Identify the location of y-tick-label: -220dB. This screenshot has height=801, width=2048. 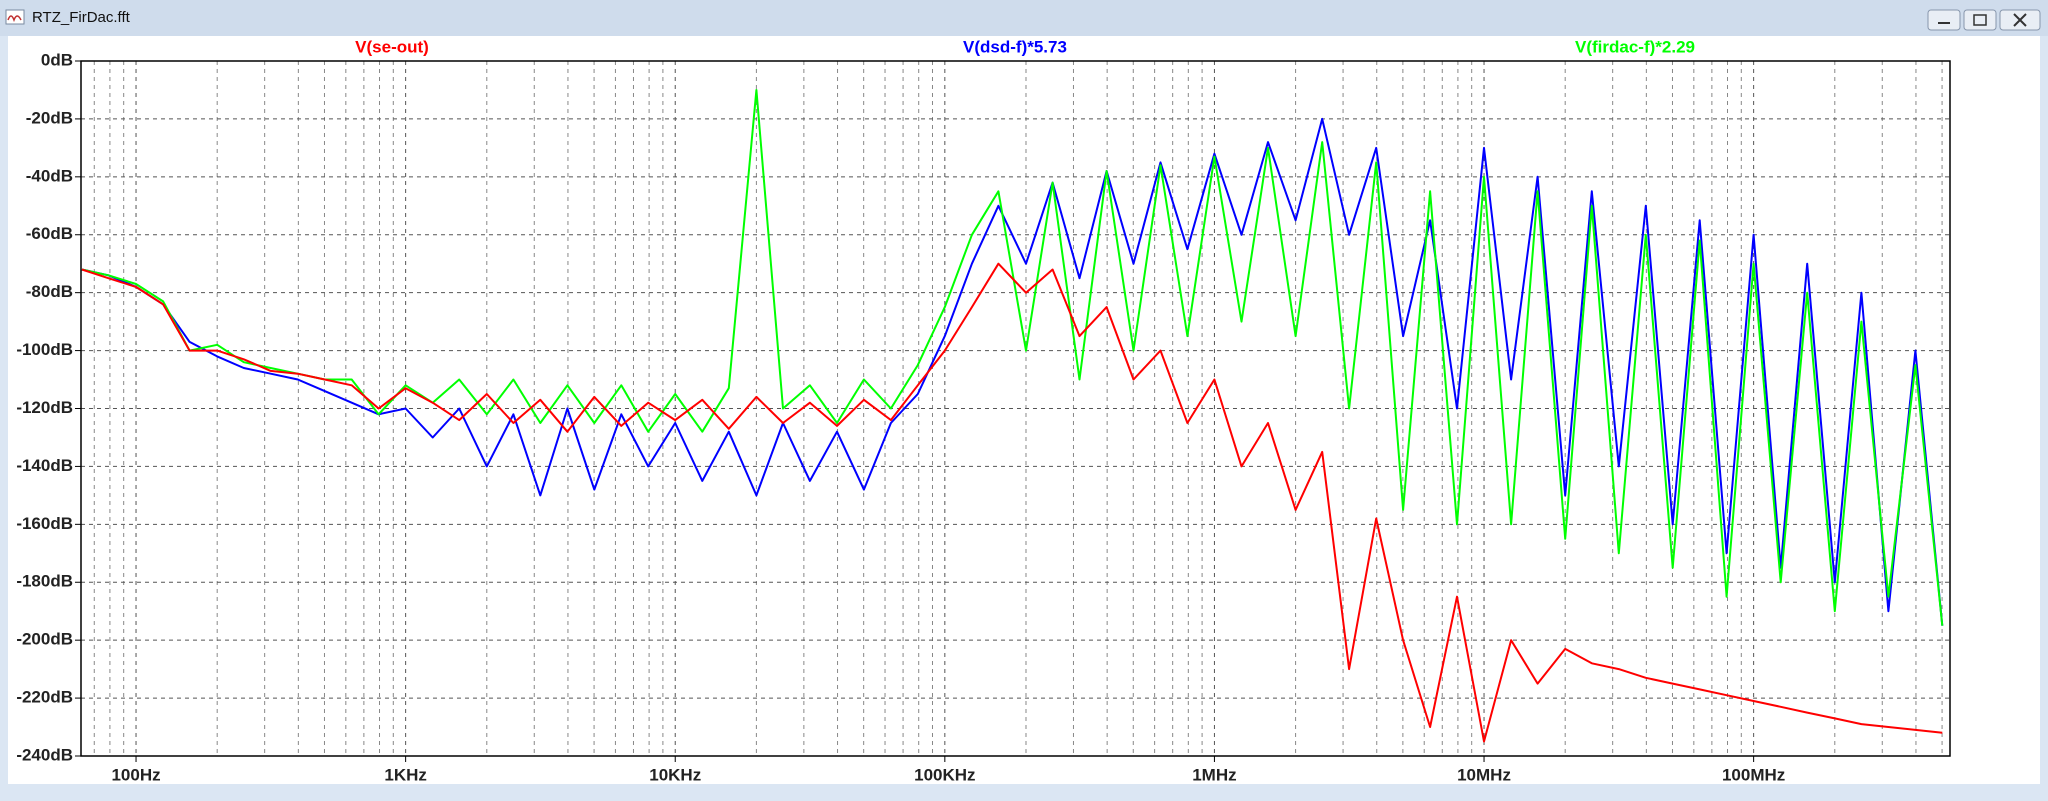
(44, 697).